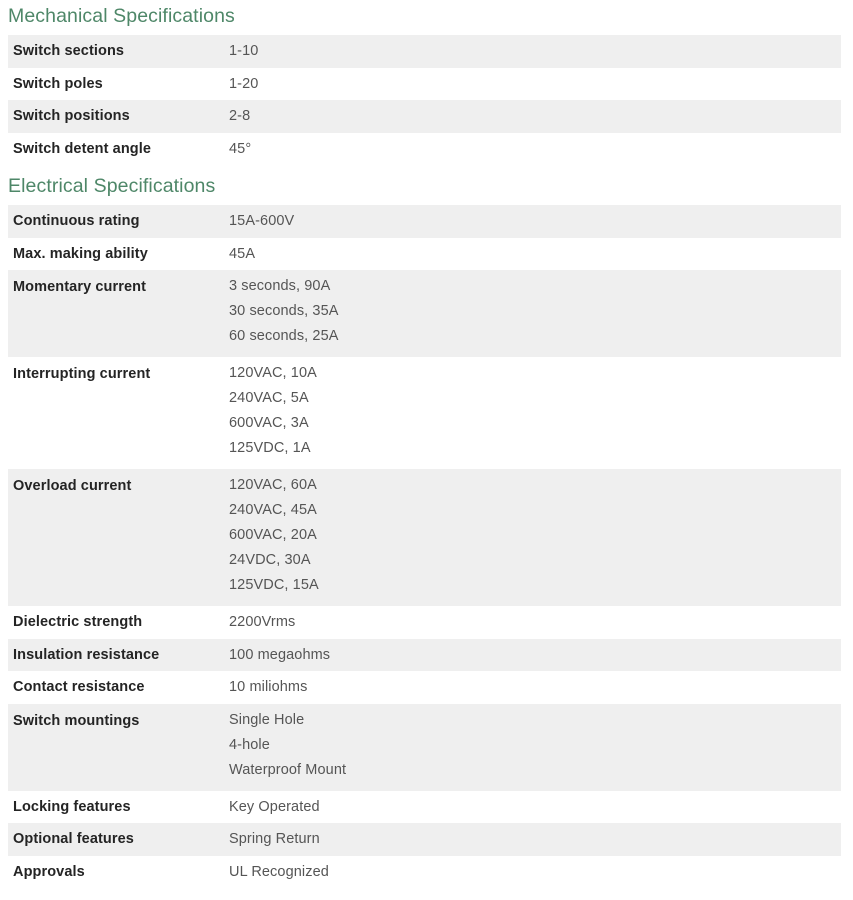  What do you see at coordinates (270, 560) in the screenshot?
I see `spec-value-line: 24VDC, 30A` at bounding box center [270, 560].